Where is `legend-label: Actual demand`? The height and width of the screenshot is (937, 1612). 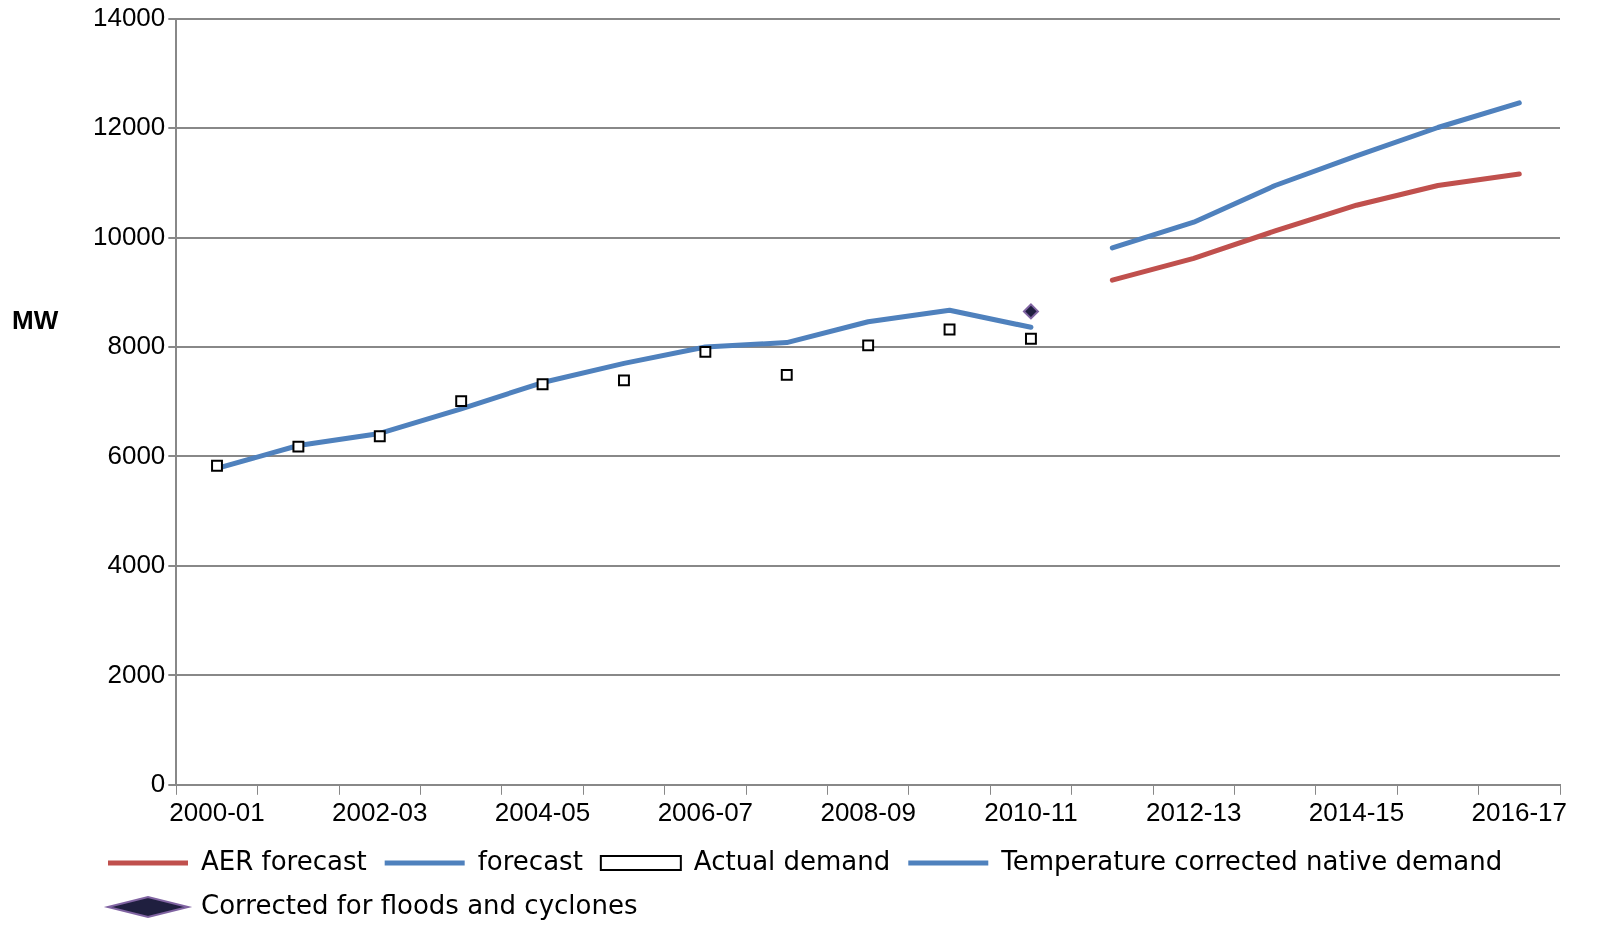
legend-label: Actual demand is located at coordinates (792, 860).